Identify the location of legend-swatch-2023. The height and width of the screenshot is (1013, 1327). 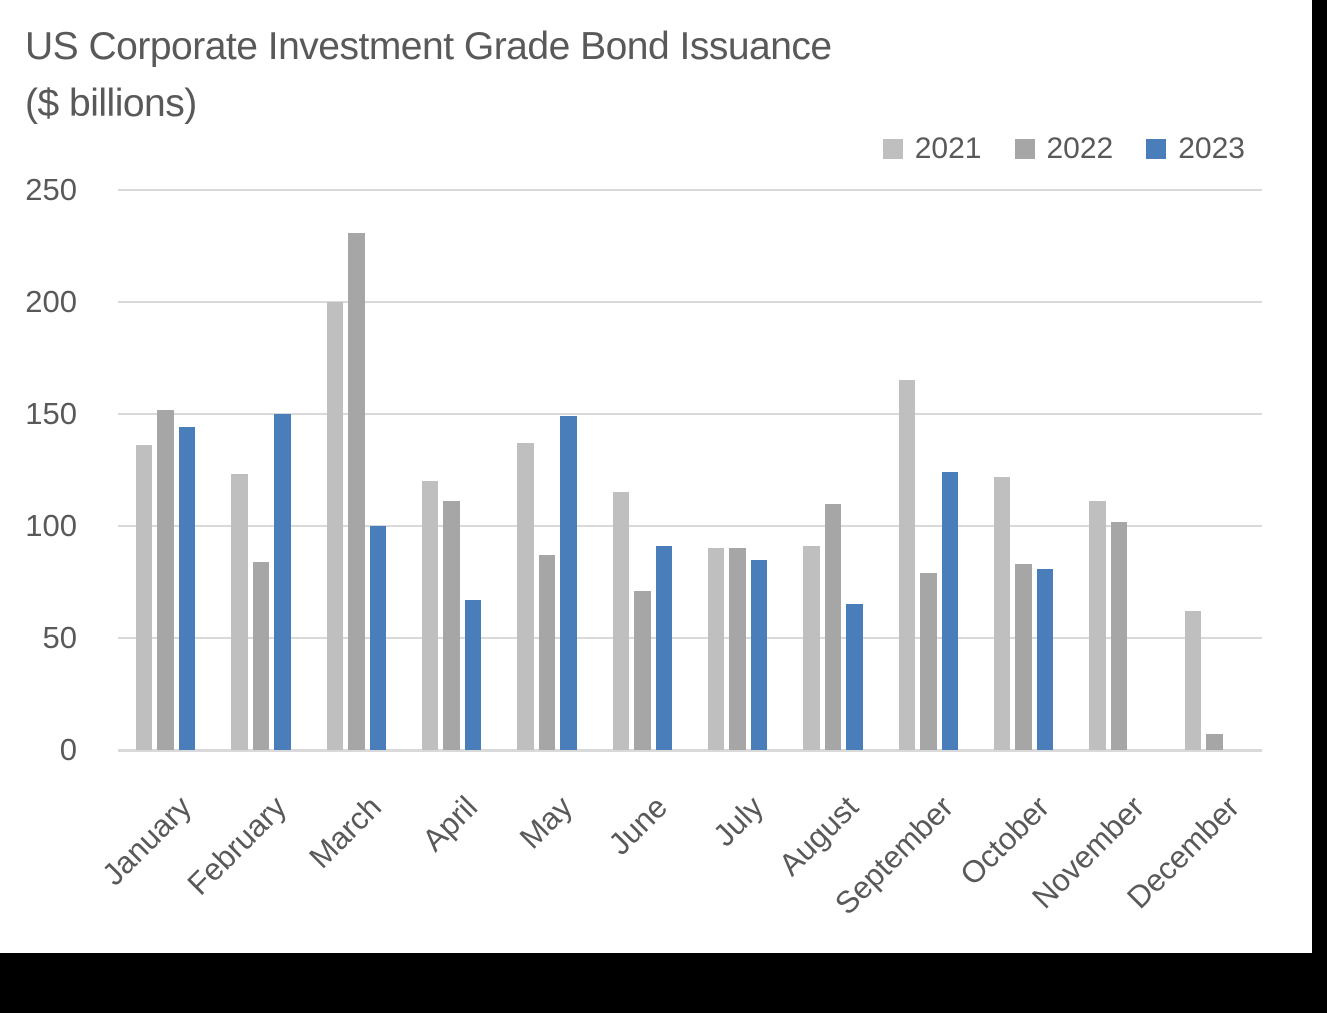
(1156, 149).